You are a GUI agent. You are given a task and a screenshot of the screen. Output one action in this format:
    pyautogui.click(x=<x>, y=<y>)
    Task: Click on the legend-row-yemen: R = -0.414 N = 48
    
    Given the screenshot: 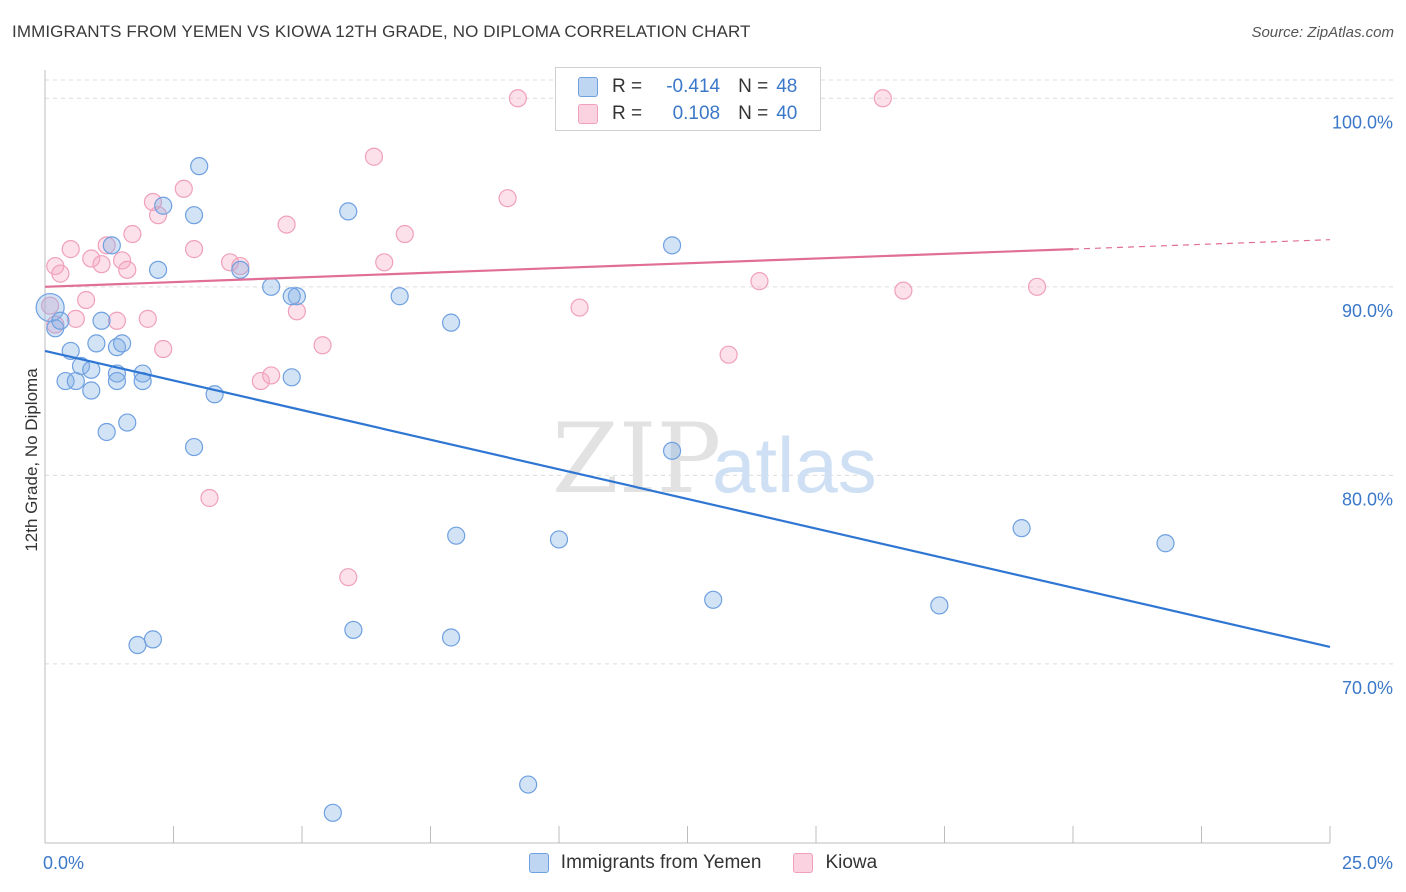 What is the action you would take?
    pyautogui.click(x=687, y=87)
    